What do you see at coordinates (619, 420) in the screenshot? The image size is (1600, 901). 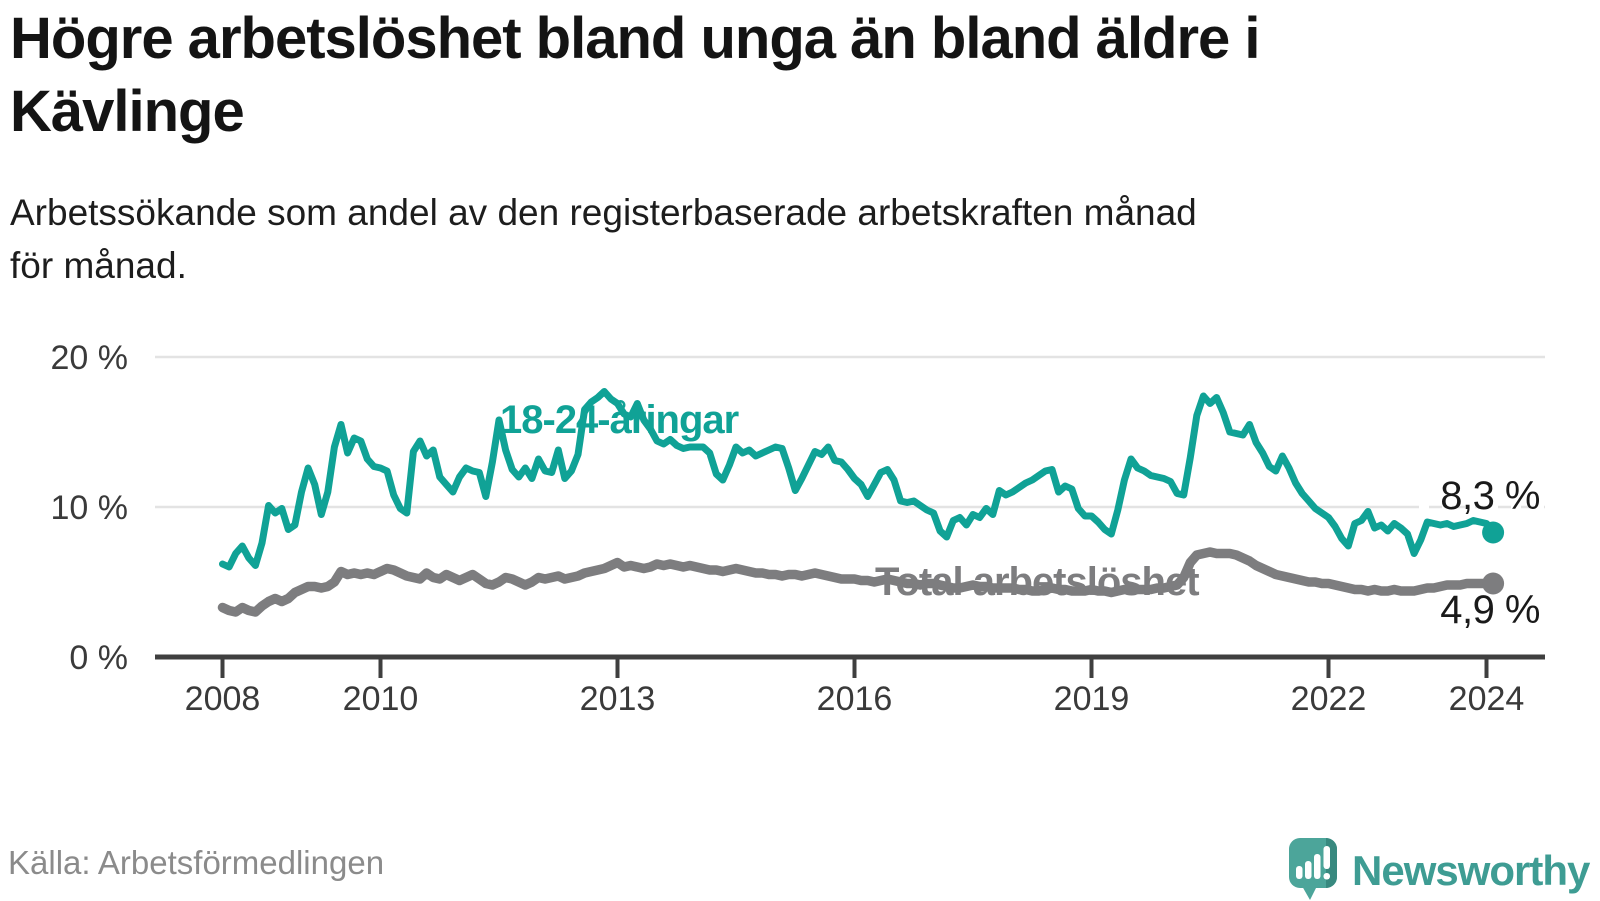 I see `youth-series-label: 18-24-åringar` at bounding box center [619, 420].